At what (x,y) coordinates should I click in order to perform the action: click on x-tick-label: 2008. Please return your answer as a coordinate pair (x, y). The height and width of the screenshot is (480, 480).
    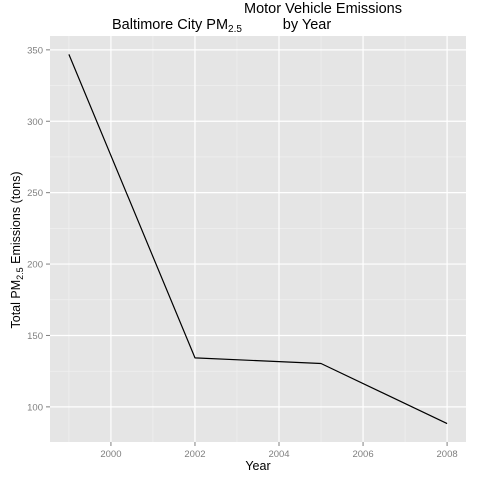
    Looking at the image, I should click on (447, 454).